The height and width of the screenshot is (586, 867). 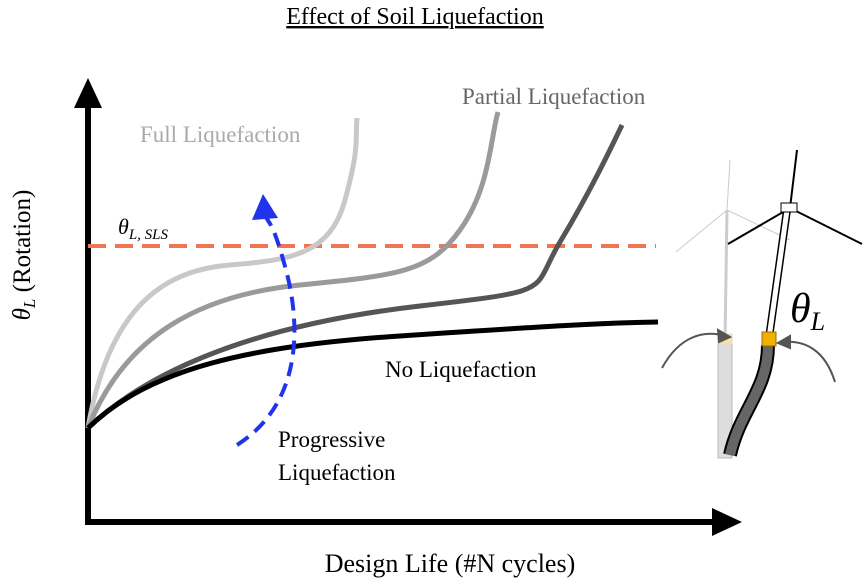 What do you see at coordinates (265, 207) in the screenshot?
I see `progressive-arrowhead` at bounding box center [265, 207].